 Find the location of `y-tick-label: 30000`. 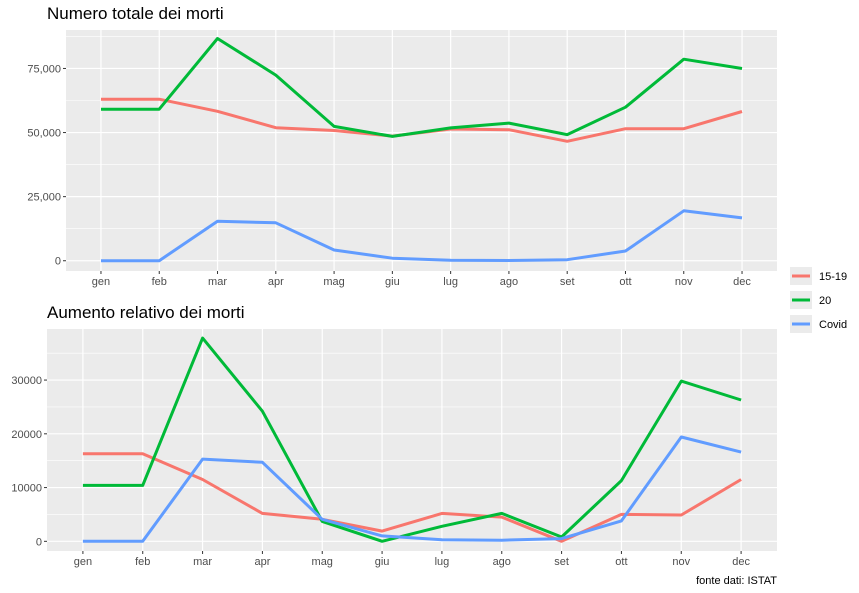

y-tick-label: 30000 is located at coordinates (26, 381).